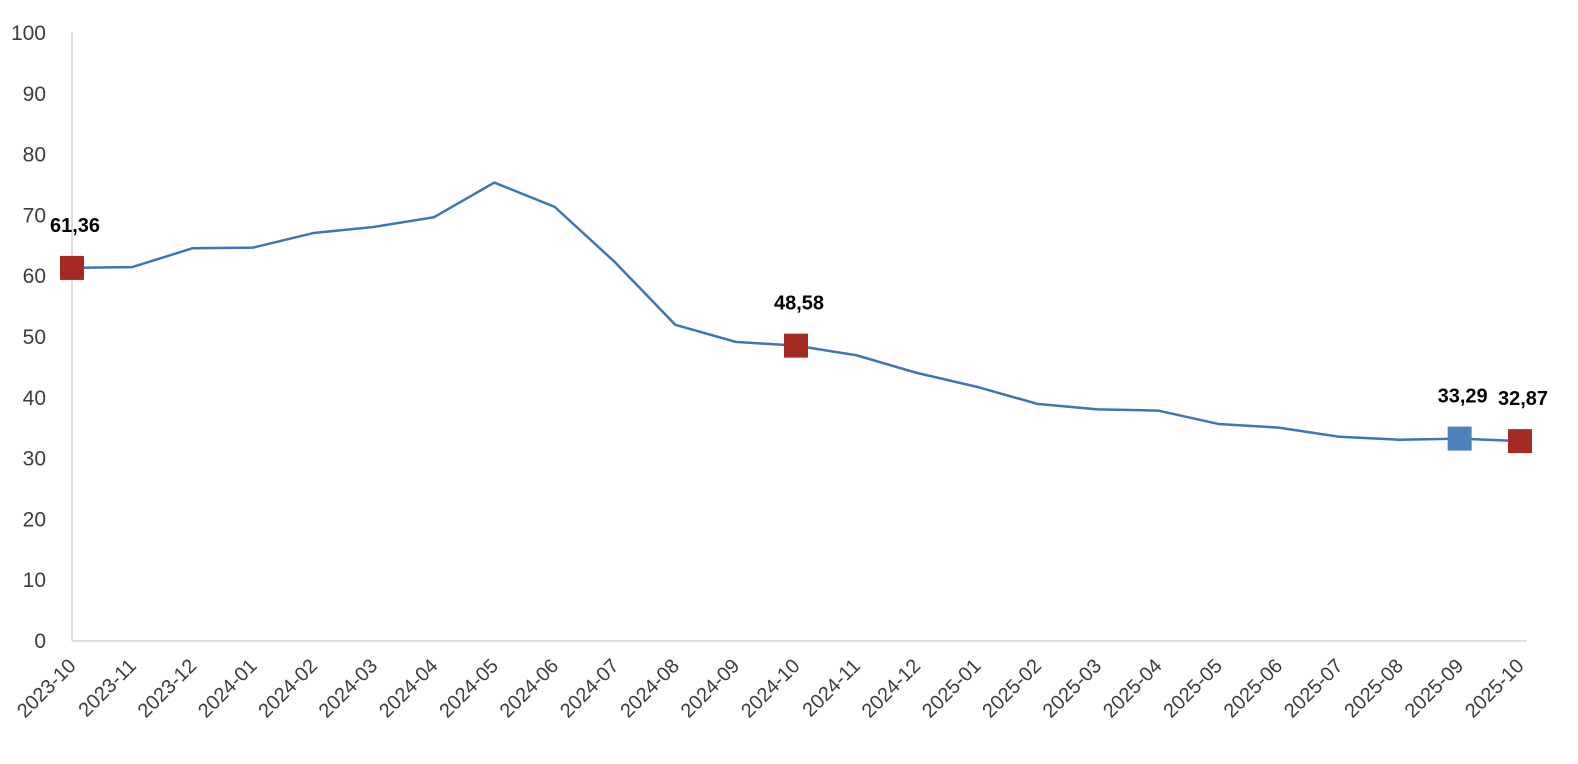 This screenshot has height=764, width=1578. What do you see at coordinates (227, 688) in the screenshot?
I see `x-axis-tick-label: 2024-01` at bounding box center [227, 688].